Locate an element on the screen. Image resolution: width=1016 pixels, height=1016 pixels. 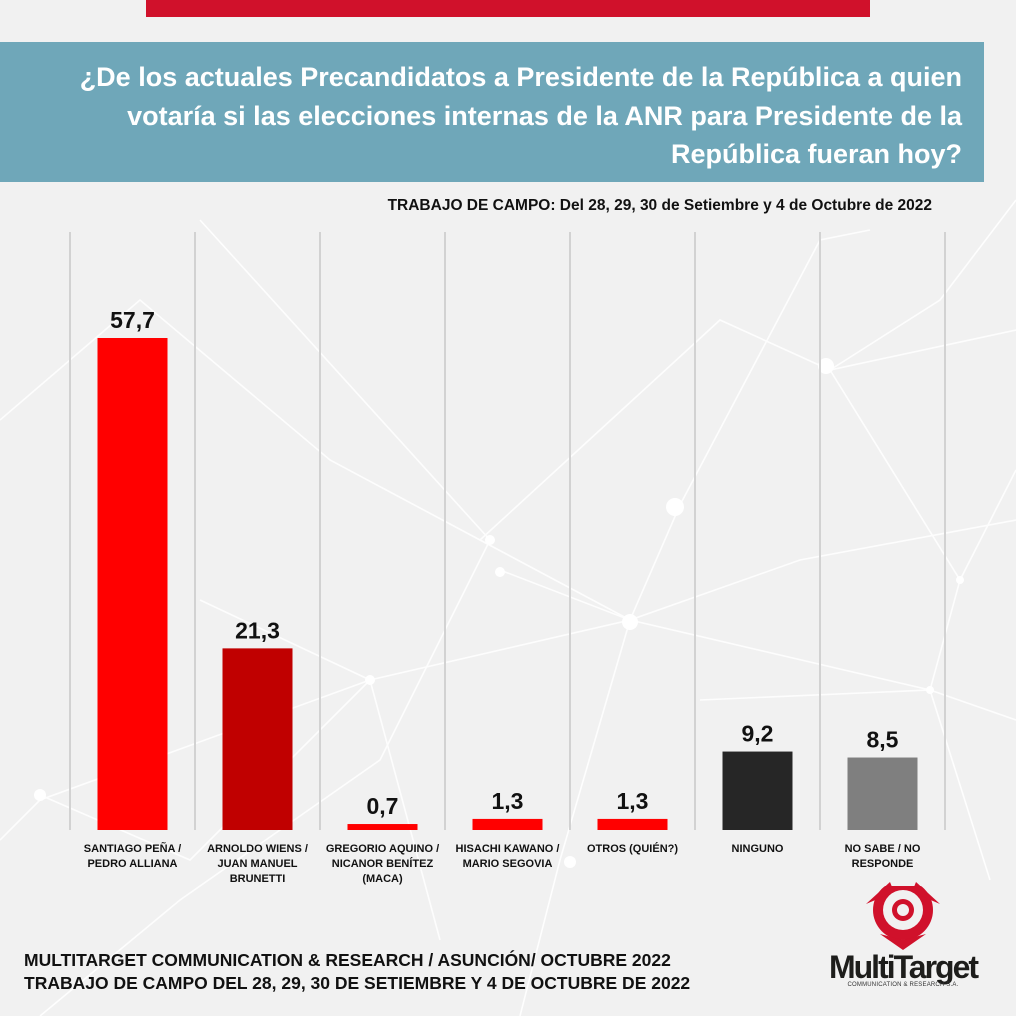
value-label: 8,5 is located at coordinates (883, 740).